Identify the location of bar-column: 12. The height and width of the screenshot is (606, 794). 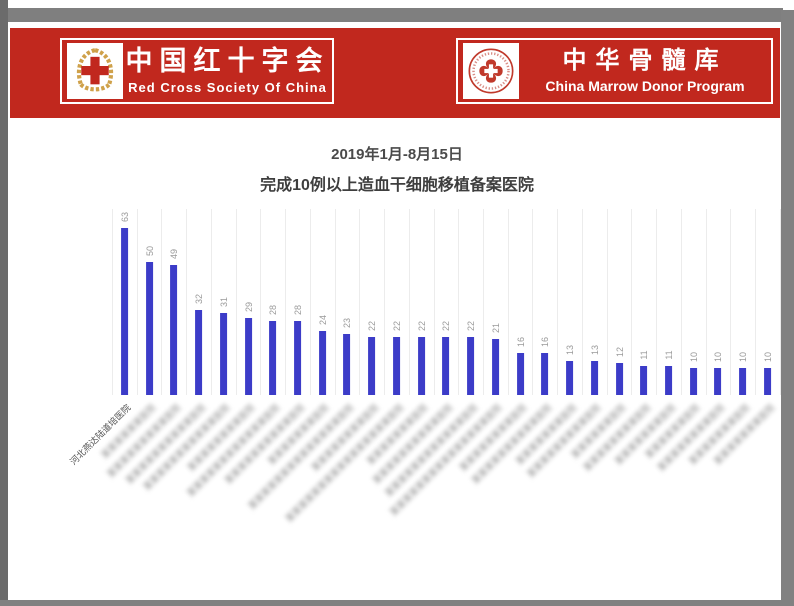
(619, 302).